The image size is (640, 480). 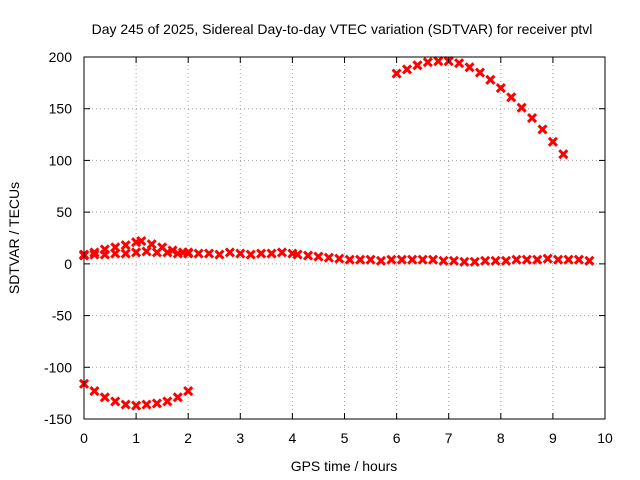 I want to click on x-tick-label: 0, so click(x=84, y=438).